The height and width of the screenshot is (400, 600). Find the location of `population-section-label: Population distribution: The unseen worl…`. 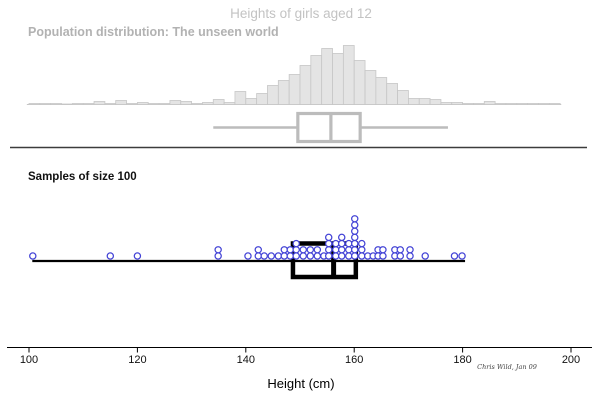

population-section-label: Population distribution: The unseen worl… is located at coordinates (153, 32).